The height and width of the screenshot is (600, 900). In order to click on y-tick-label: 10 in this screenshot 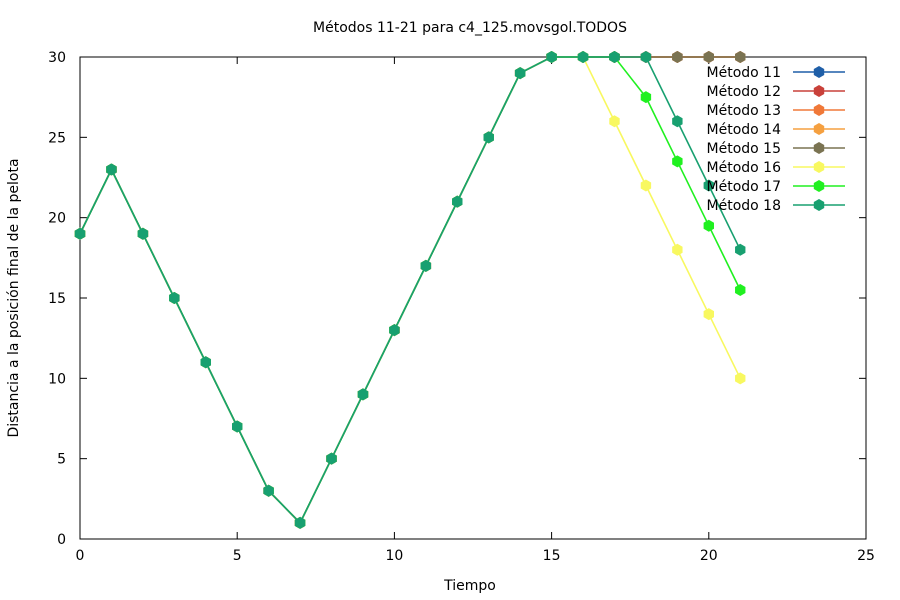, I will do `click(57, 379)`.